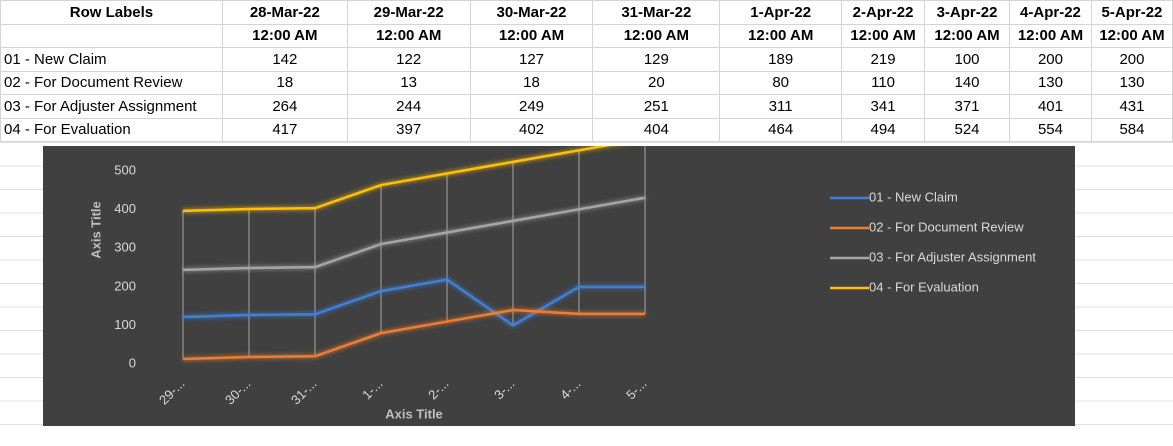  I want to click on value-cell: 397, so click(408, 129).